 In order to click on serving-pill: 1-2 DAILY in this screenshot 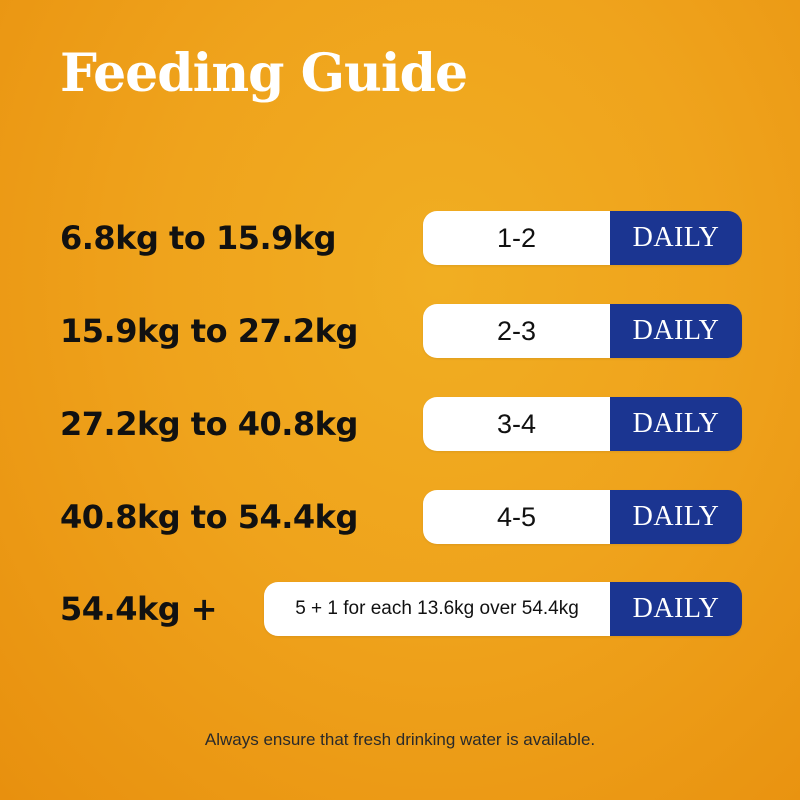, I will do `click(582, 238)`.